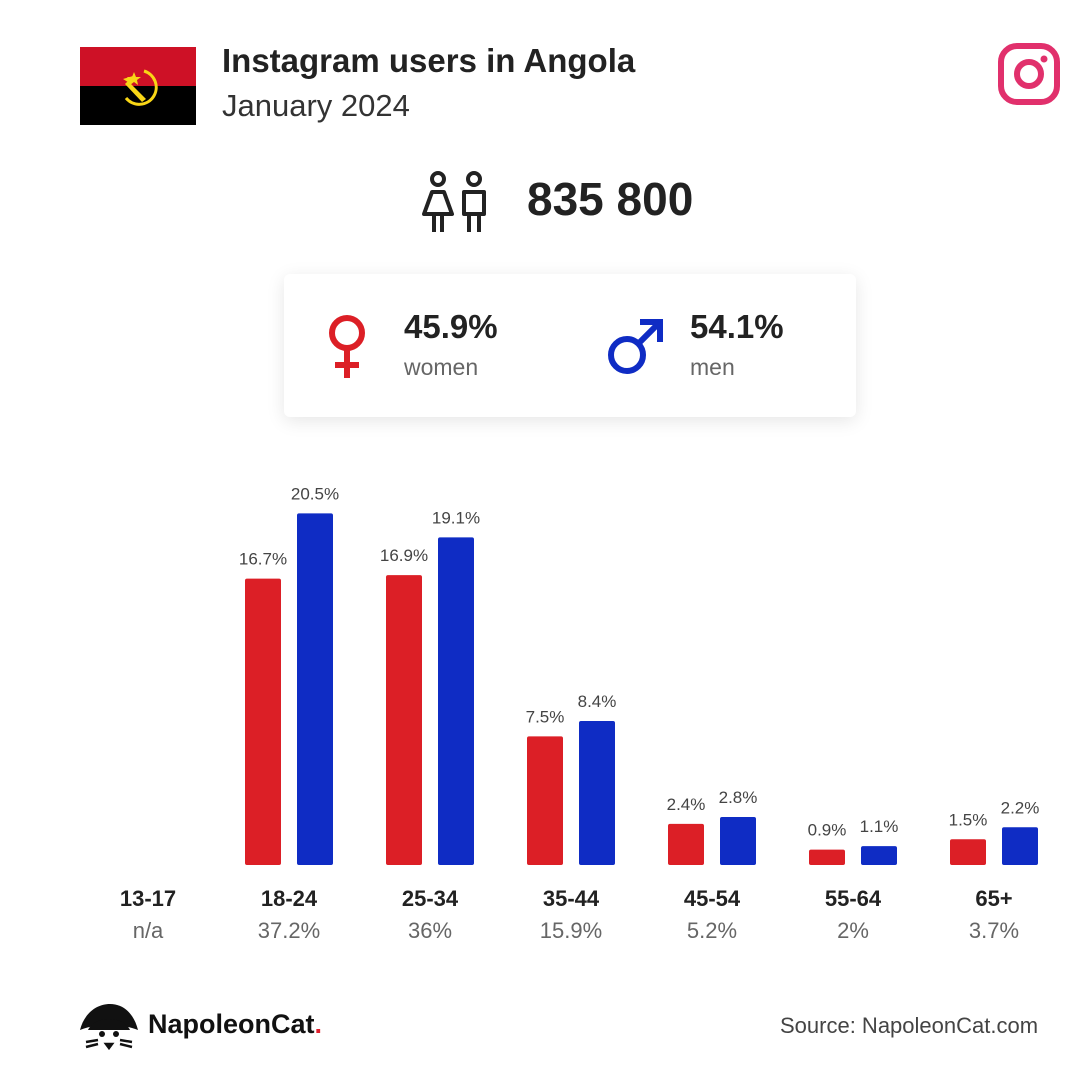  Describe the element at coordinates (712, 930) in the screenshot. I see `category-total: 5.2%` at that location.